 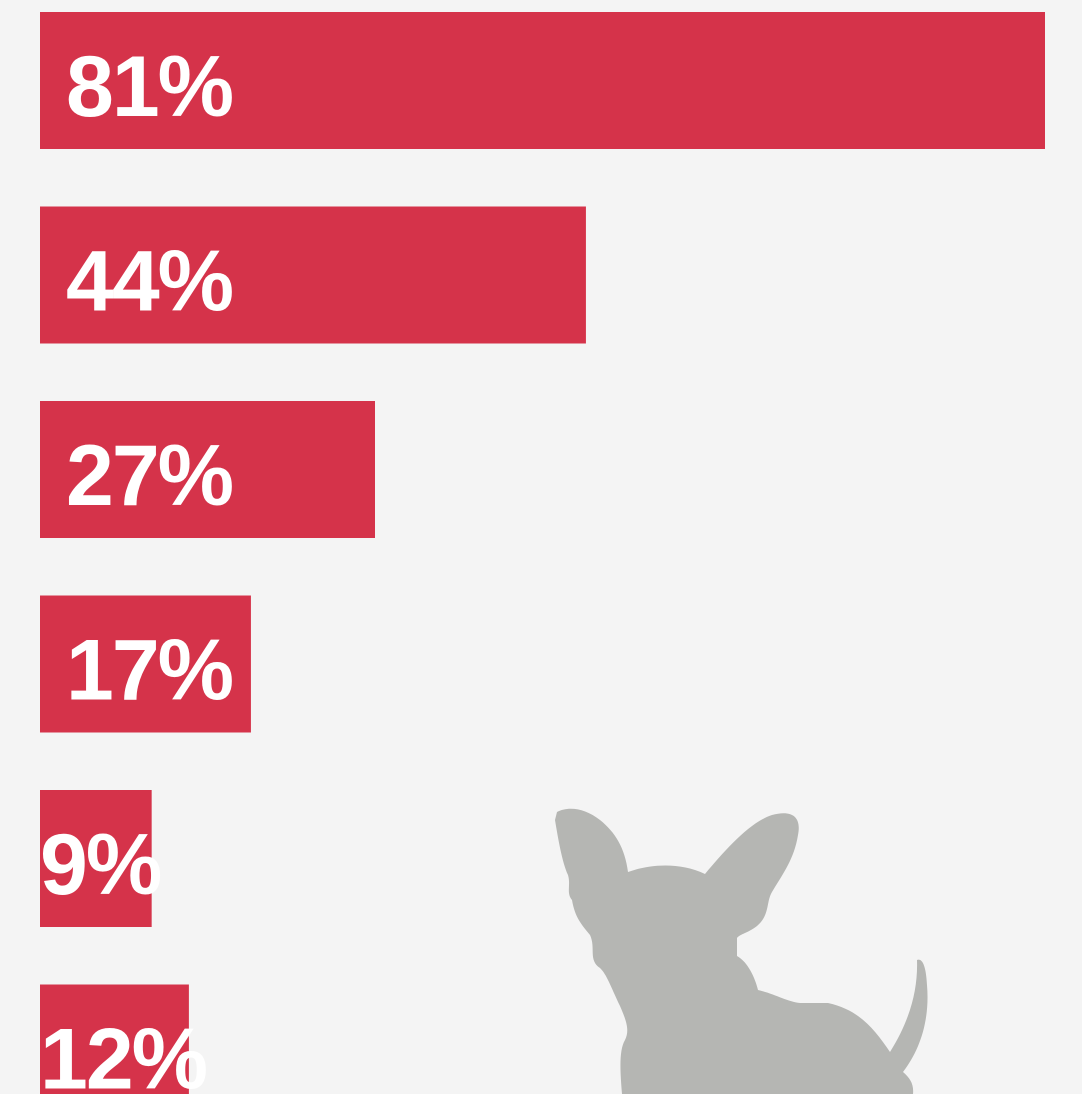 I want to click on bar-value-label-5: 9%, so click(x=100, y=865).